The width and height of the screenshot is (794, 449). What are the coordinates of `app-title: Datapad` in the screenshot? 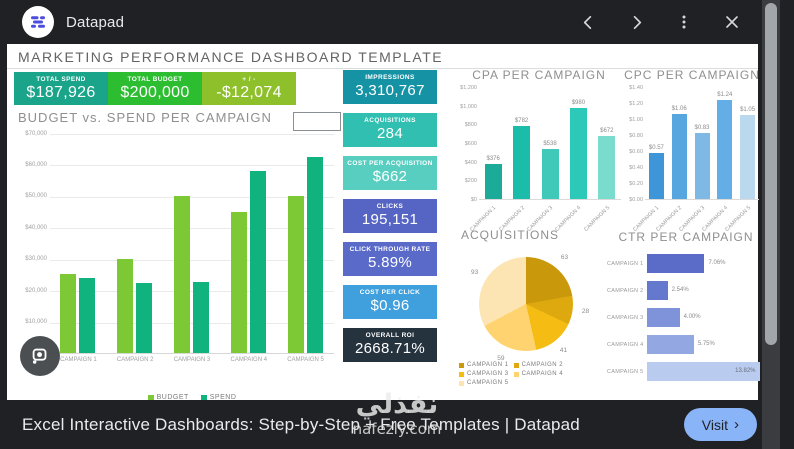 It's located at (95, 22).